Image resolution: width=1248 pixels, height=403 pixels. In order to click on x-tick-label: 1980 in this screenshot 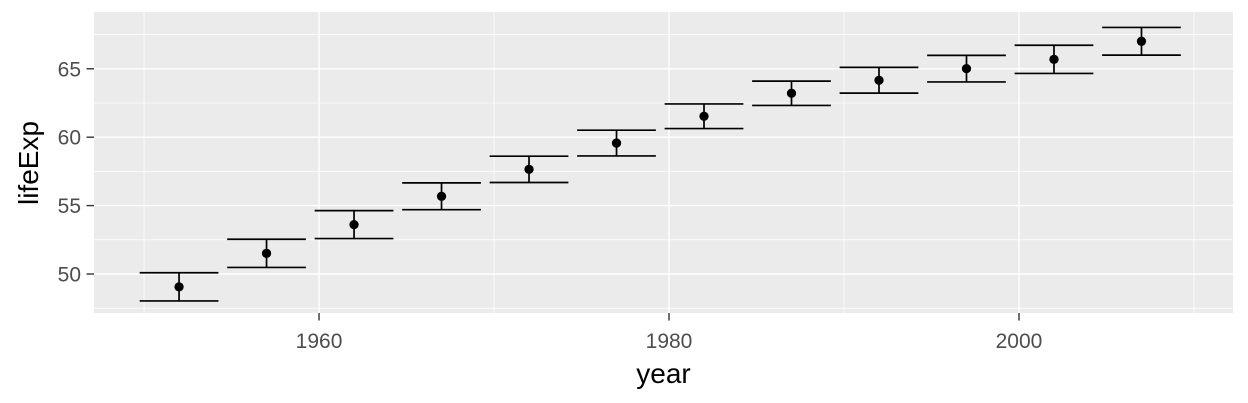, I will do `click(669, 341)`.